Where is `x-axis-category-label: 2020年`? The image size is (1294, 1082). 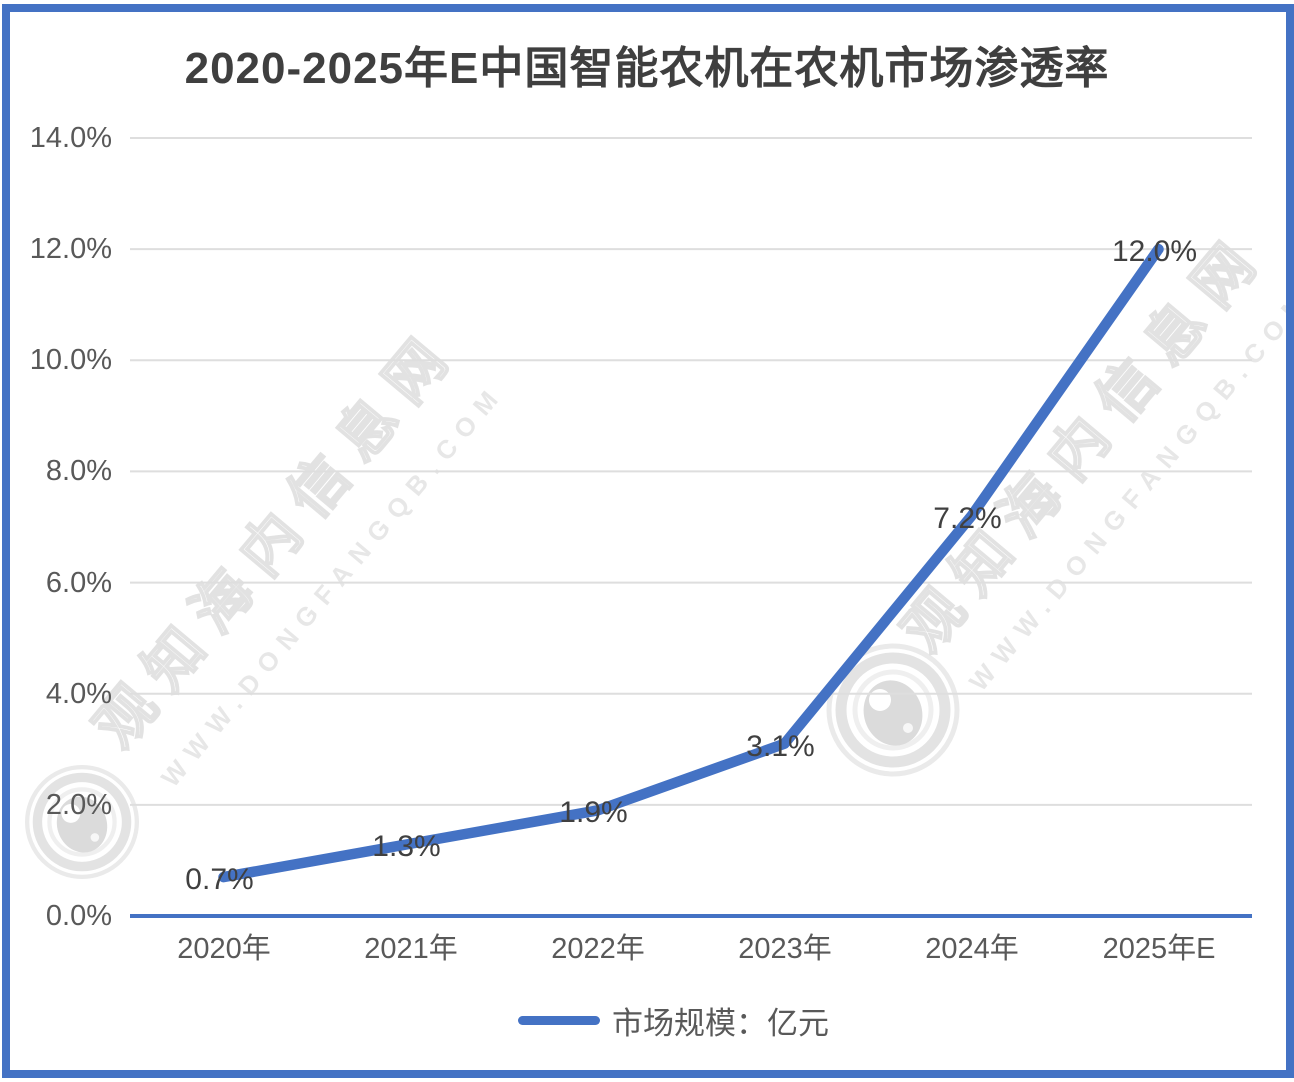
x-axis-category-label: 2020年 is located at coordinates (224, 949).